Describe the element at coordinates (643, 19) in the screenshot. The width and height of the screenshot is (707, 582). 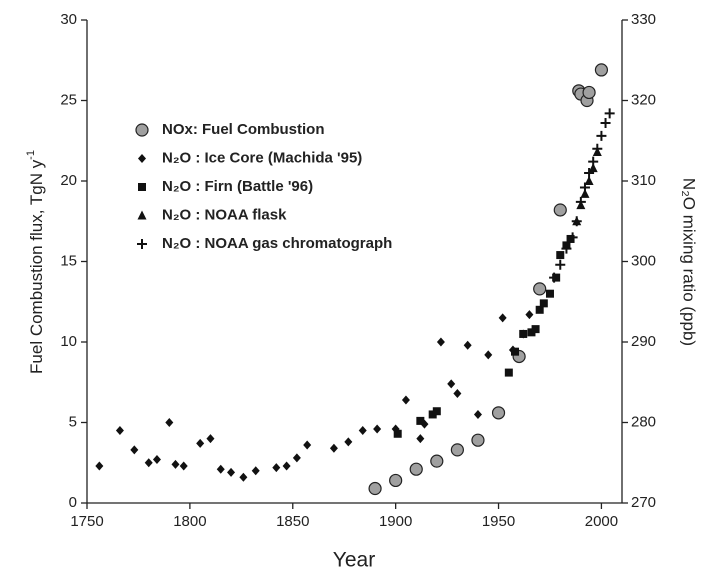
I see `y2-tick-label: 330` at that location.